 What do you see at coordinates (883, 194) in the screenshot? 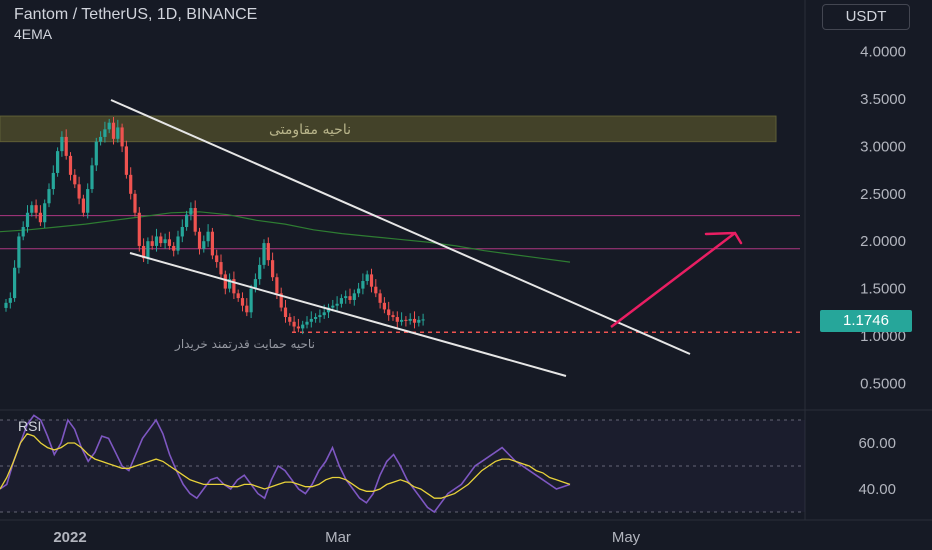
I see `price-tick-label: 2.5000` at bounding box center [883, 194].